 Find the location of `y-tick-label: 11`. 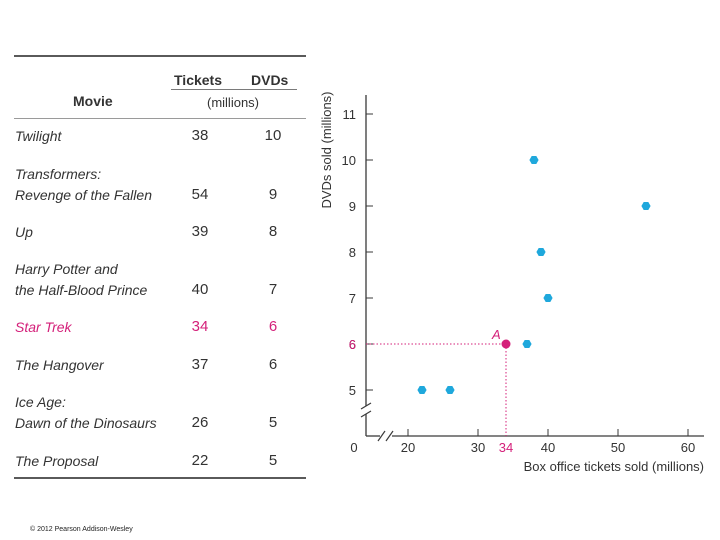

y-tick-label: 11 is located at coordinates (350, 114).